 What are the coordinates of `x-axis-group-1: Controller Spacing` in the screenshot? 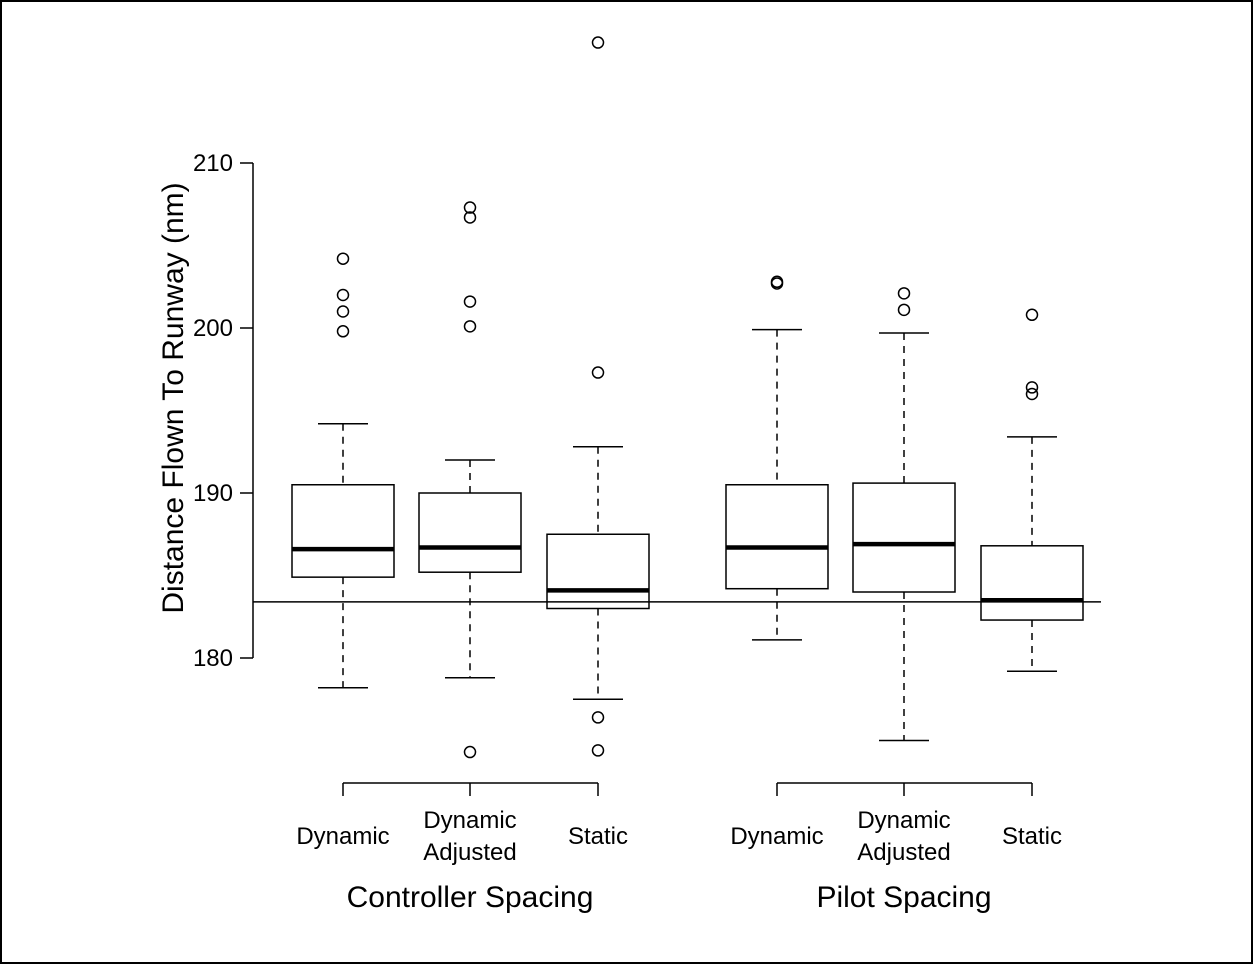 It's located at (470, 848).